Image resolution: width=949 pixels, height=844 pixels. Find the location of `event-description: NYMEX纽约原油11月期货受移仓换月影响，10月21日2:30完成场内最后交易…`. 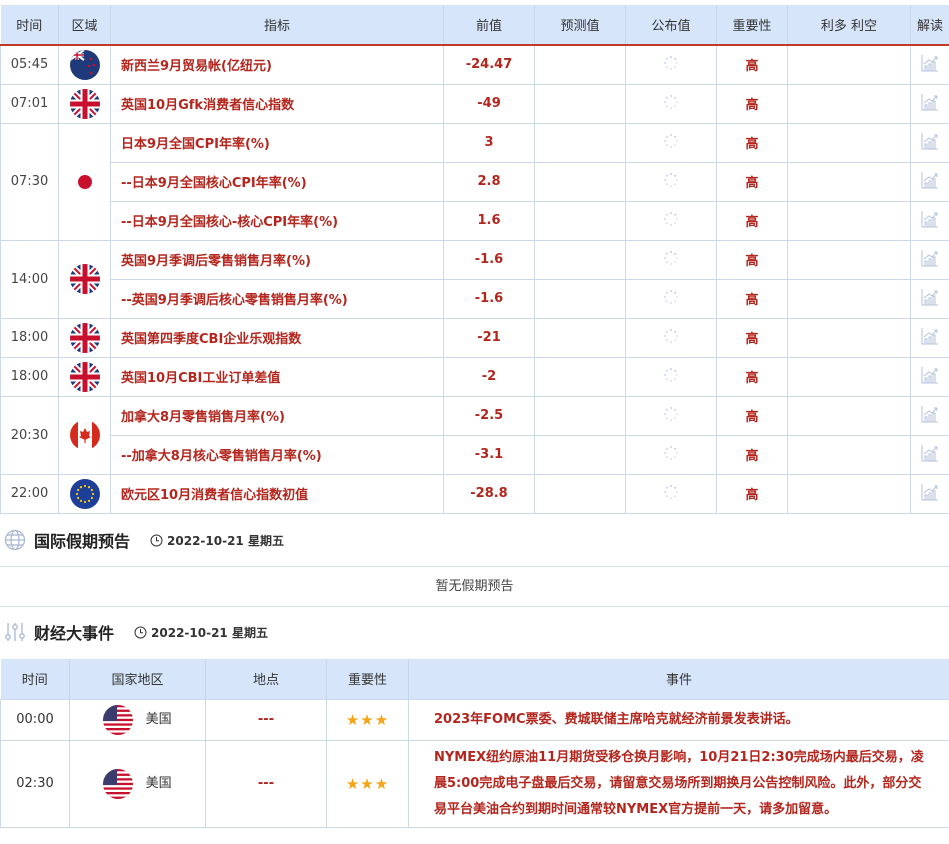

event-description: NYMEX纽约原油11月期货受移仓换月影响，10月21日2:30完成场内最后交易… is located at coordinates (678, 783).